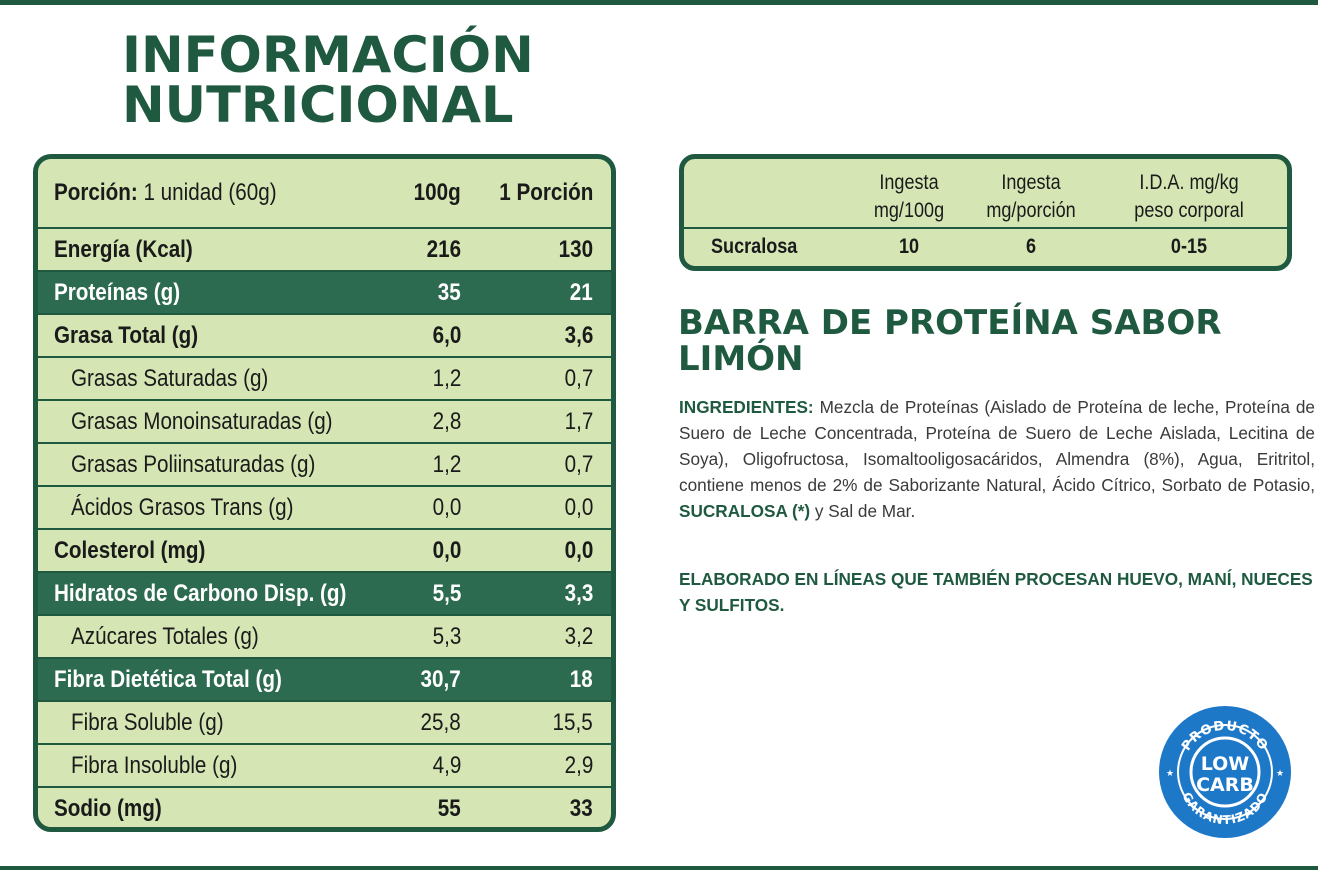 This screenshot has height=872, width=1318. I want to click on product-title: BARRA DE PROTEÍNA SABOR LIMÓN, so click(950, 341).